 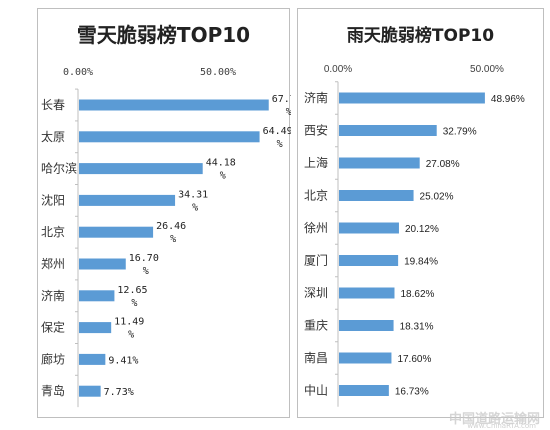 I want to click on rain-category-label: 上海, so click(x=316, y=162).